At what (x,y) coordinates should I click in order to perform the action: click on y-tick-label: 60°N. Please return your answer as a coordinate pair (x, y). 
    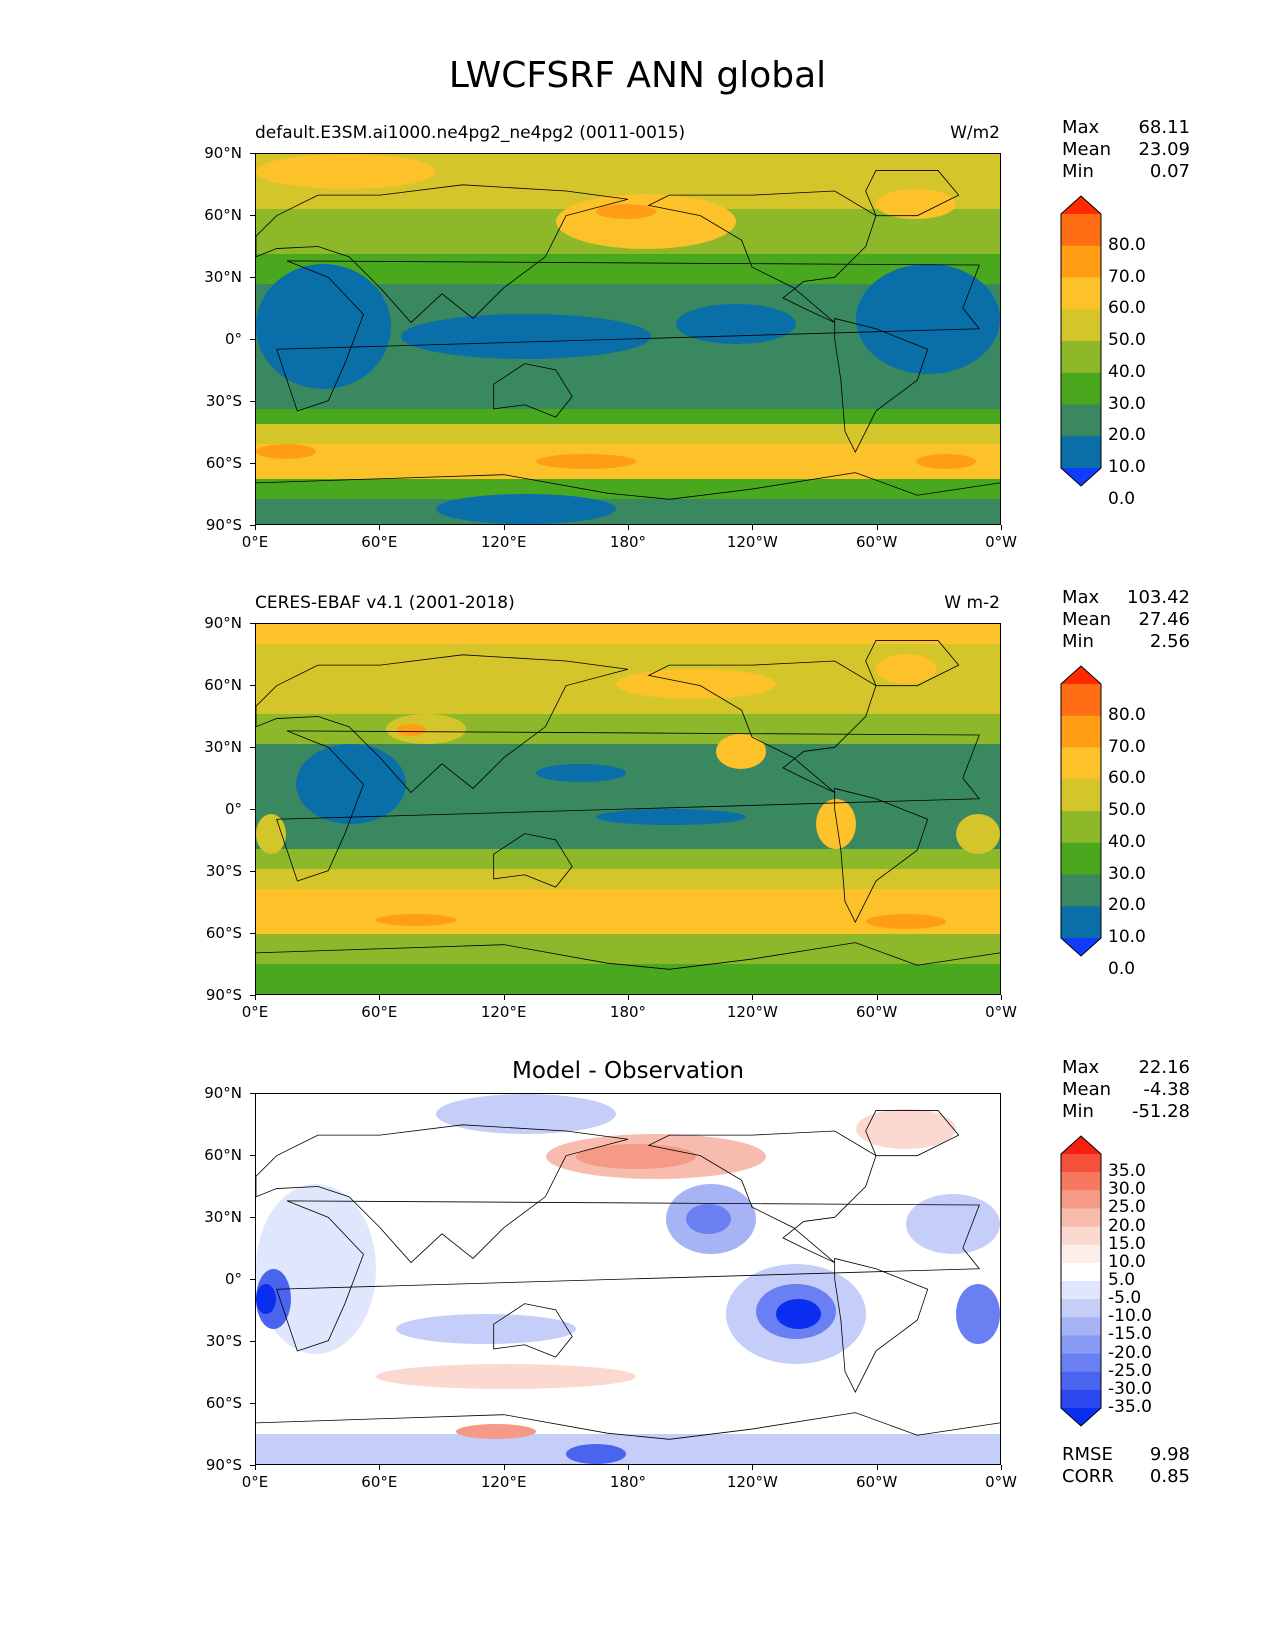
    Looking at the image, I should click on (223, 685).